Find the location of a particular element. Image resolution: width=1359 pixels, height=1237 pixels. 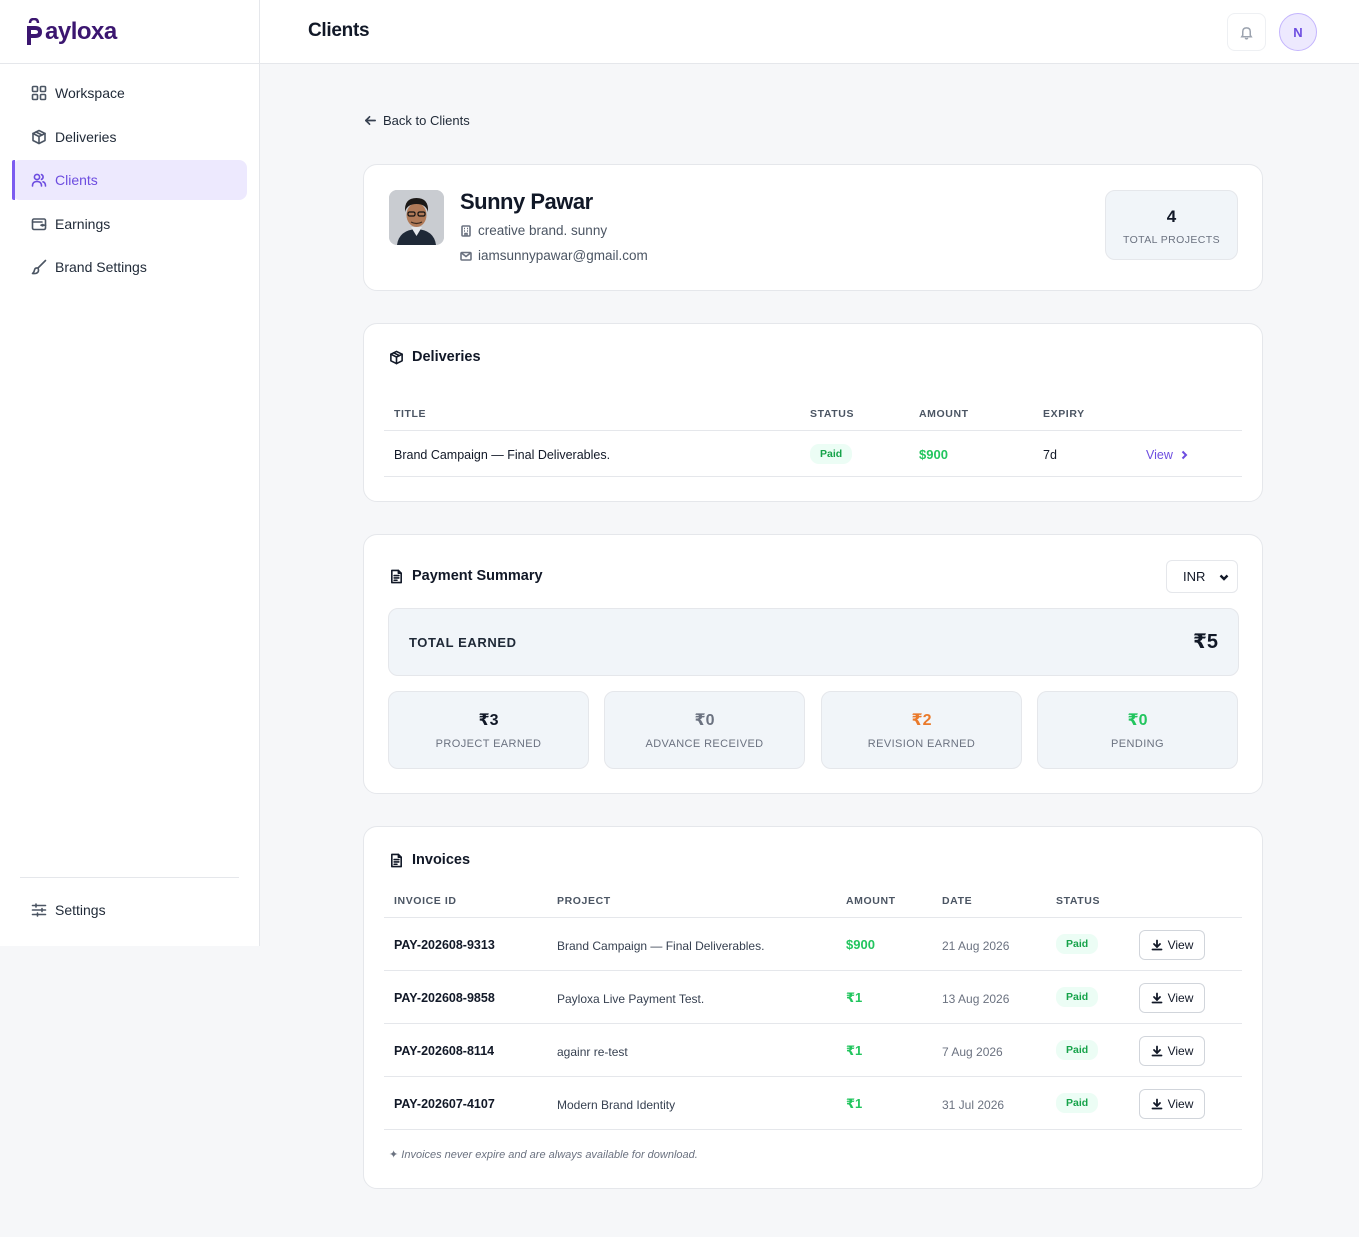

client-brand: creative brand. sunny is located at coordinates (543, 230).